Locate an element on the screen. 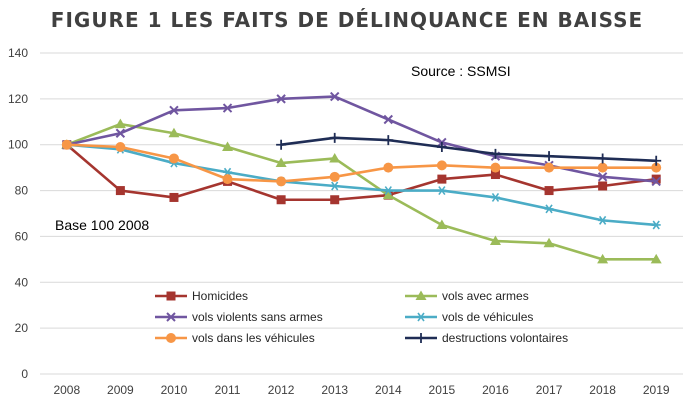  y-tick-label: 20 is located at coordinates (22, 328).